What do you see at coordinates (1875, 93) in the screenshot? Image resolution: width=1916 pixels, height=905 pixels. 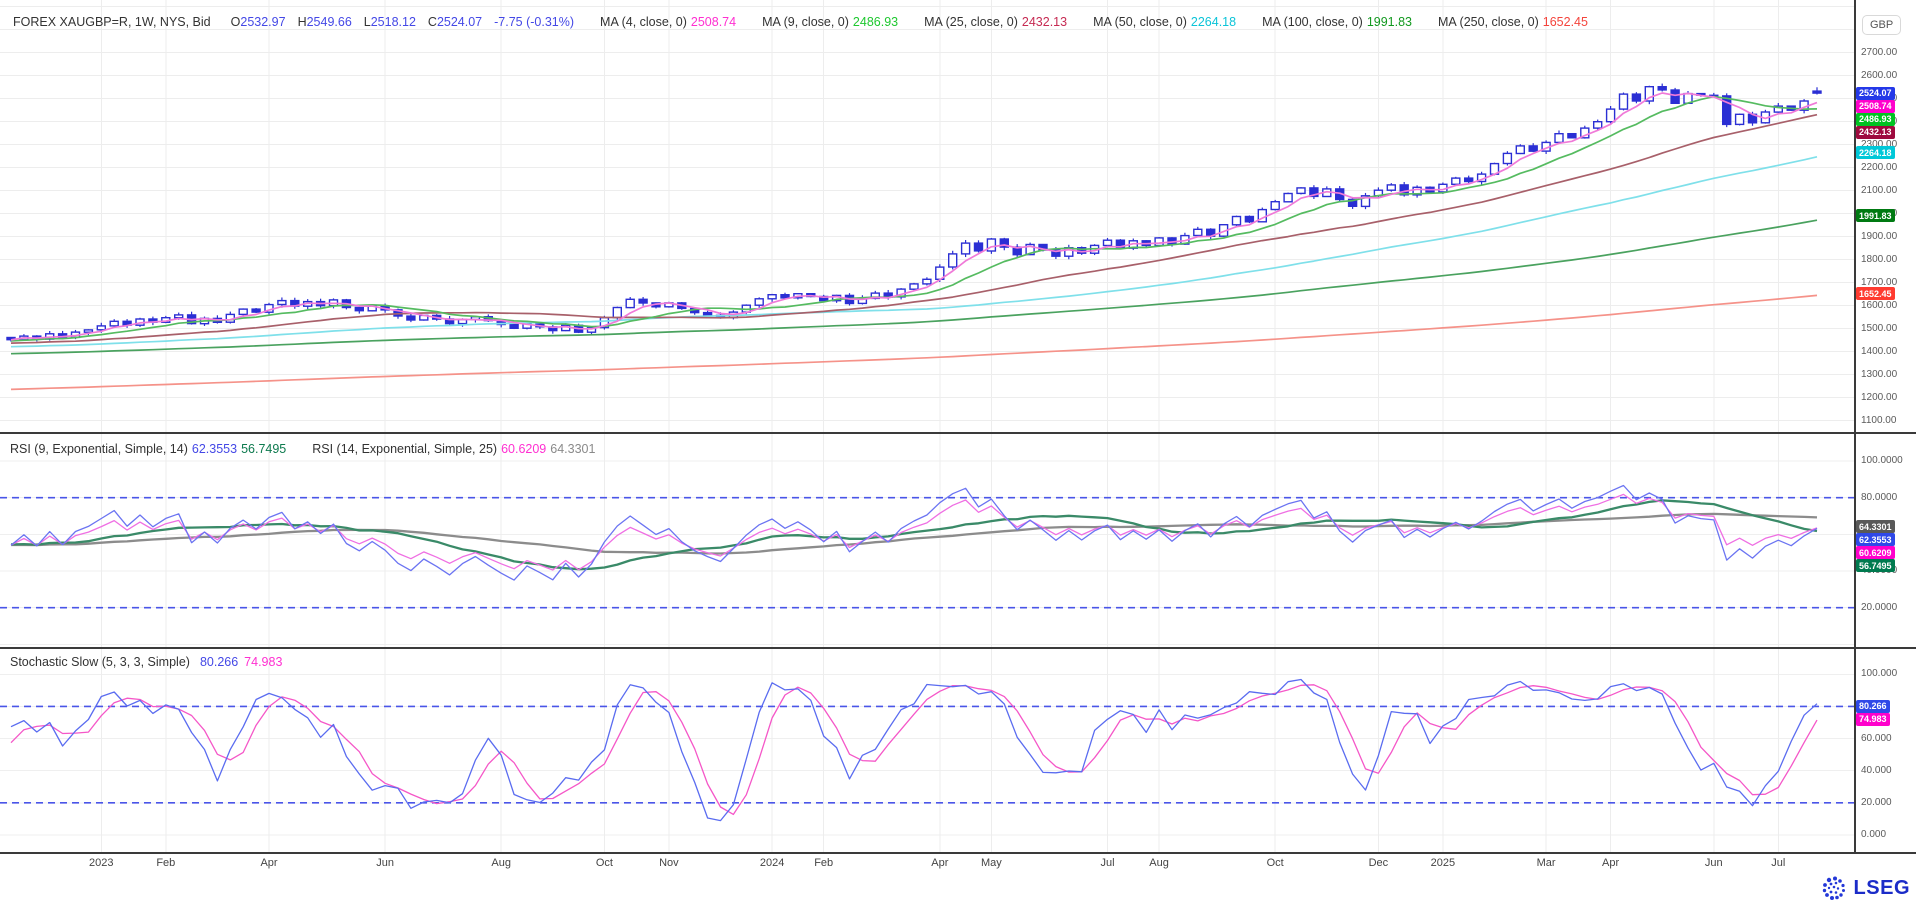 I see `price-tag: 2524.07` at bounding box center [1875, 93].